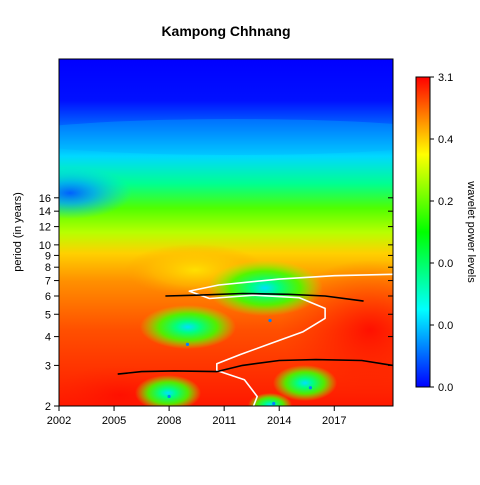 This screenshot has height=485, width=480. What do you see at coordinates (48, 407) in the screenshot?
I see `y-tick-label: 2` at bounding box center [48, 407].